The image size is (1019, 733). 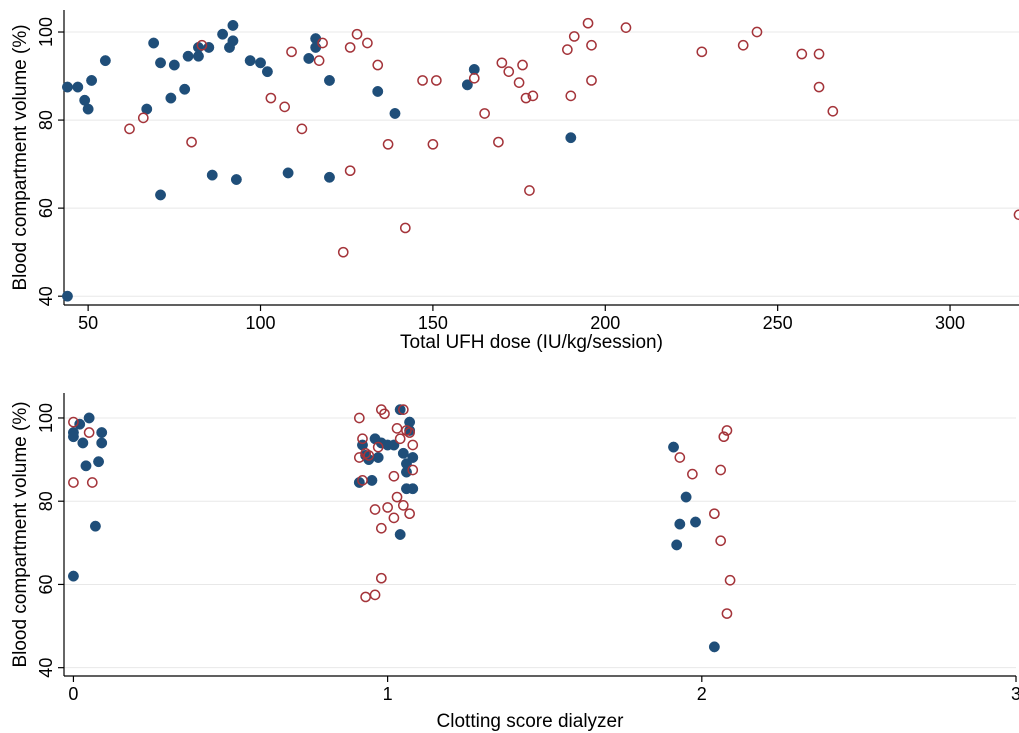 What do you see at coordinates (531, 342) in the screenshot?
I see `x-axis-title: Total UFH dose (IU/kg/session)` at bounding box center [531, 342].